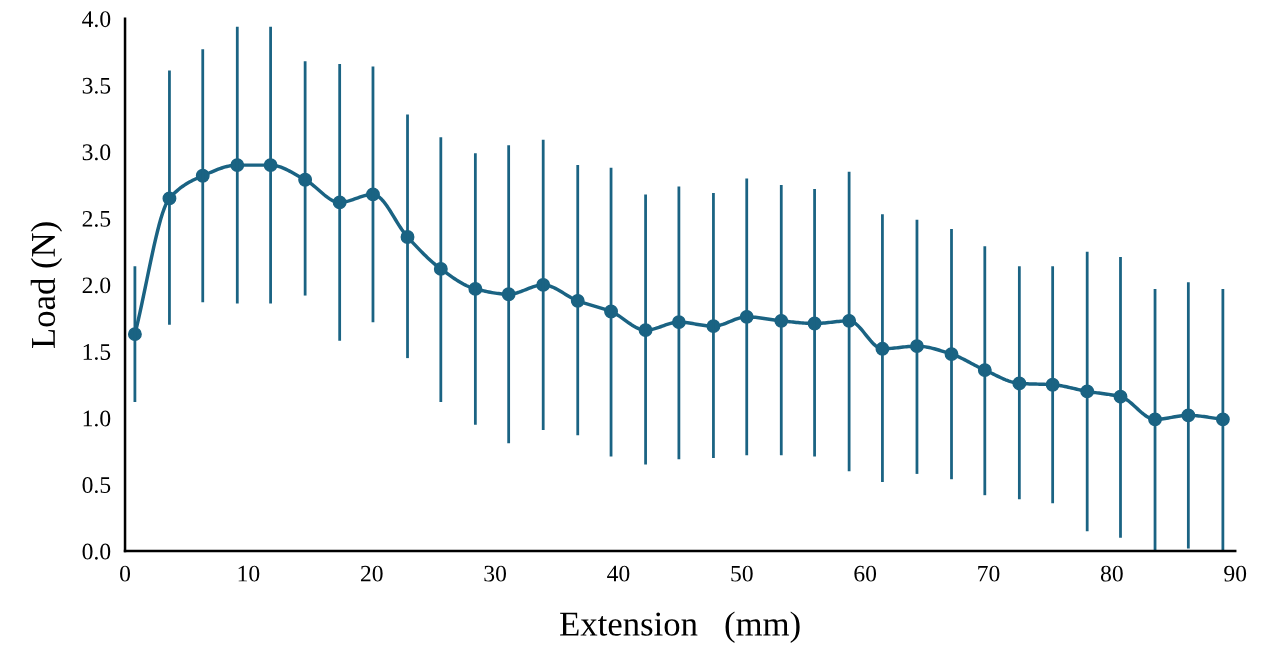 This screenshot has height=668, width=1263. What do you see at coordinates (96, 551) in the screenshot?
I see `y-tick-label: 0.0` at bounding box center [96, 551].